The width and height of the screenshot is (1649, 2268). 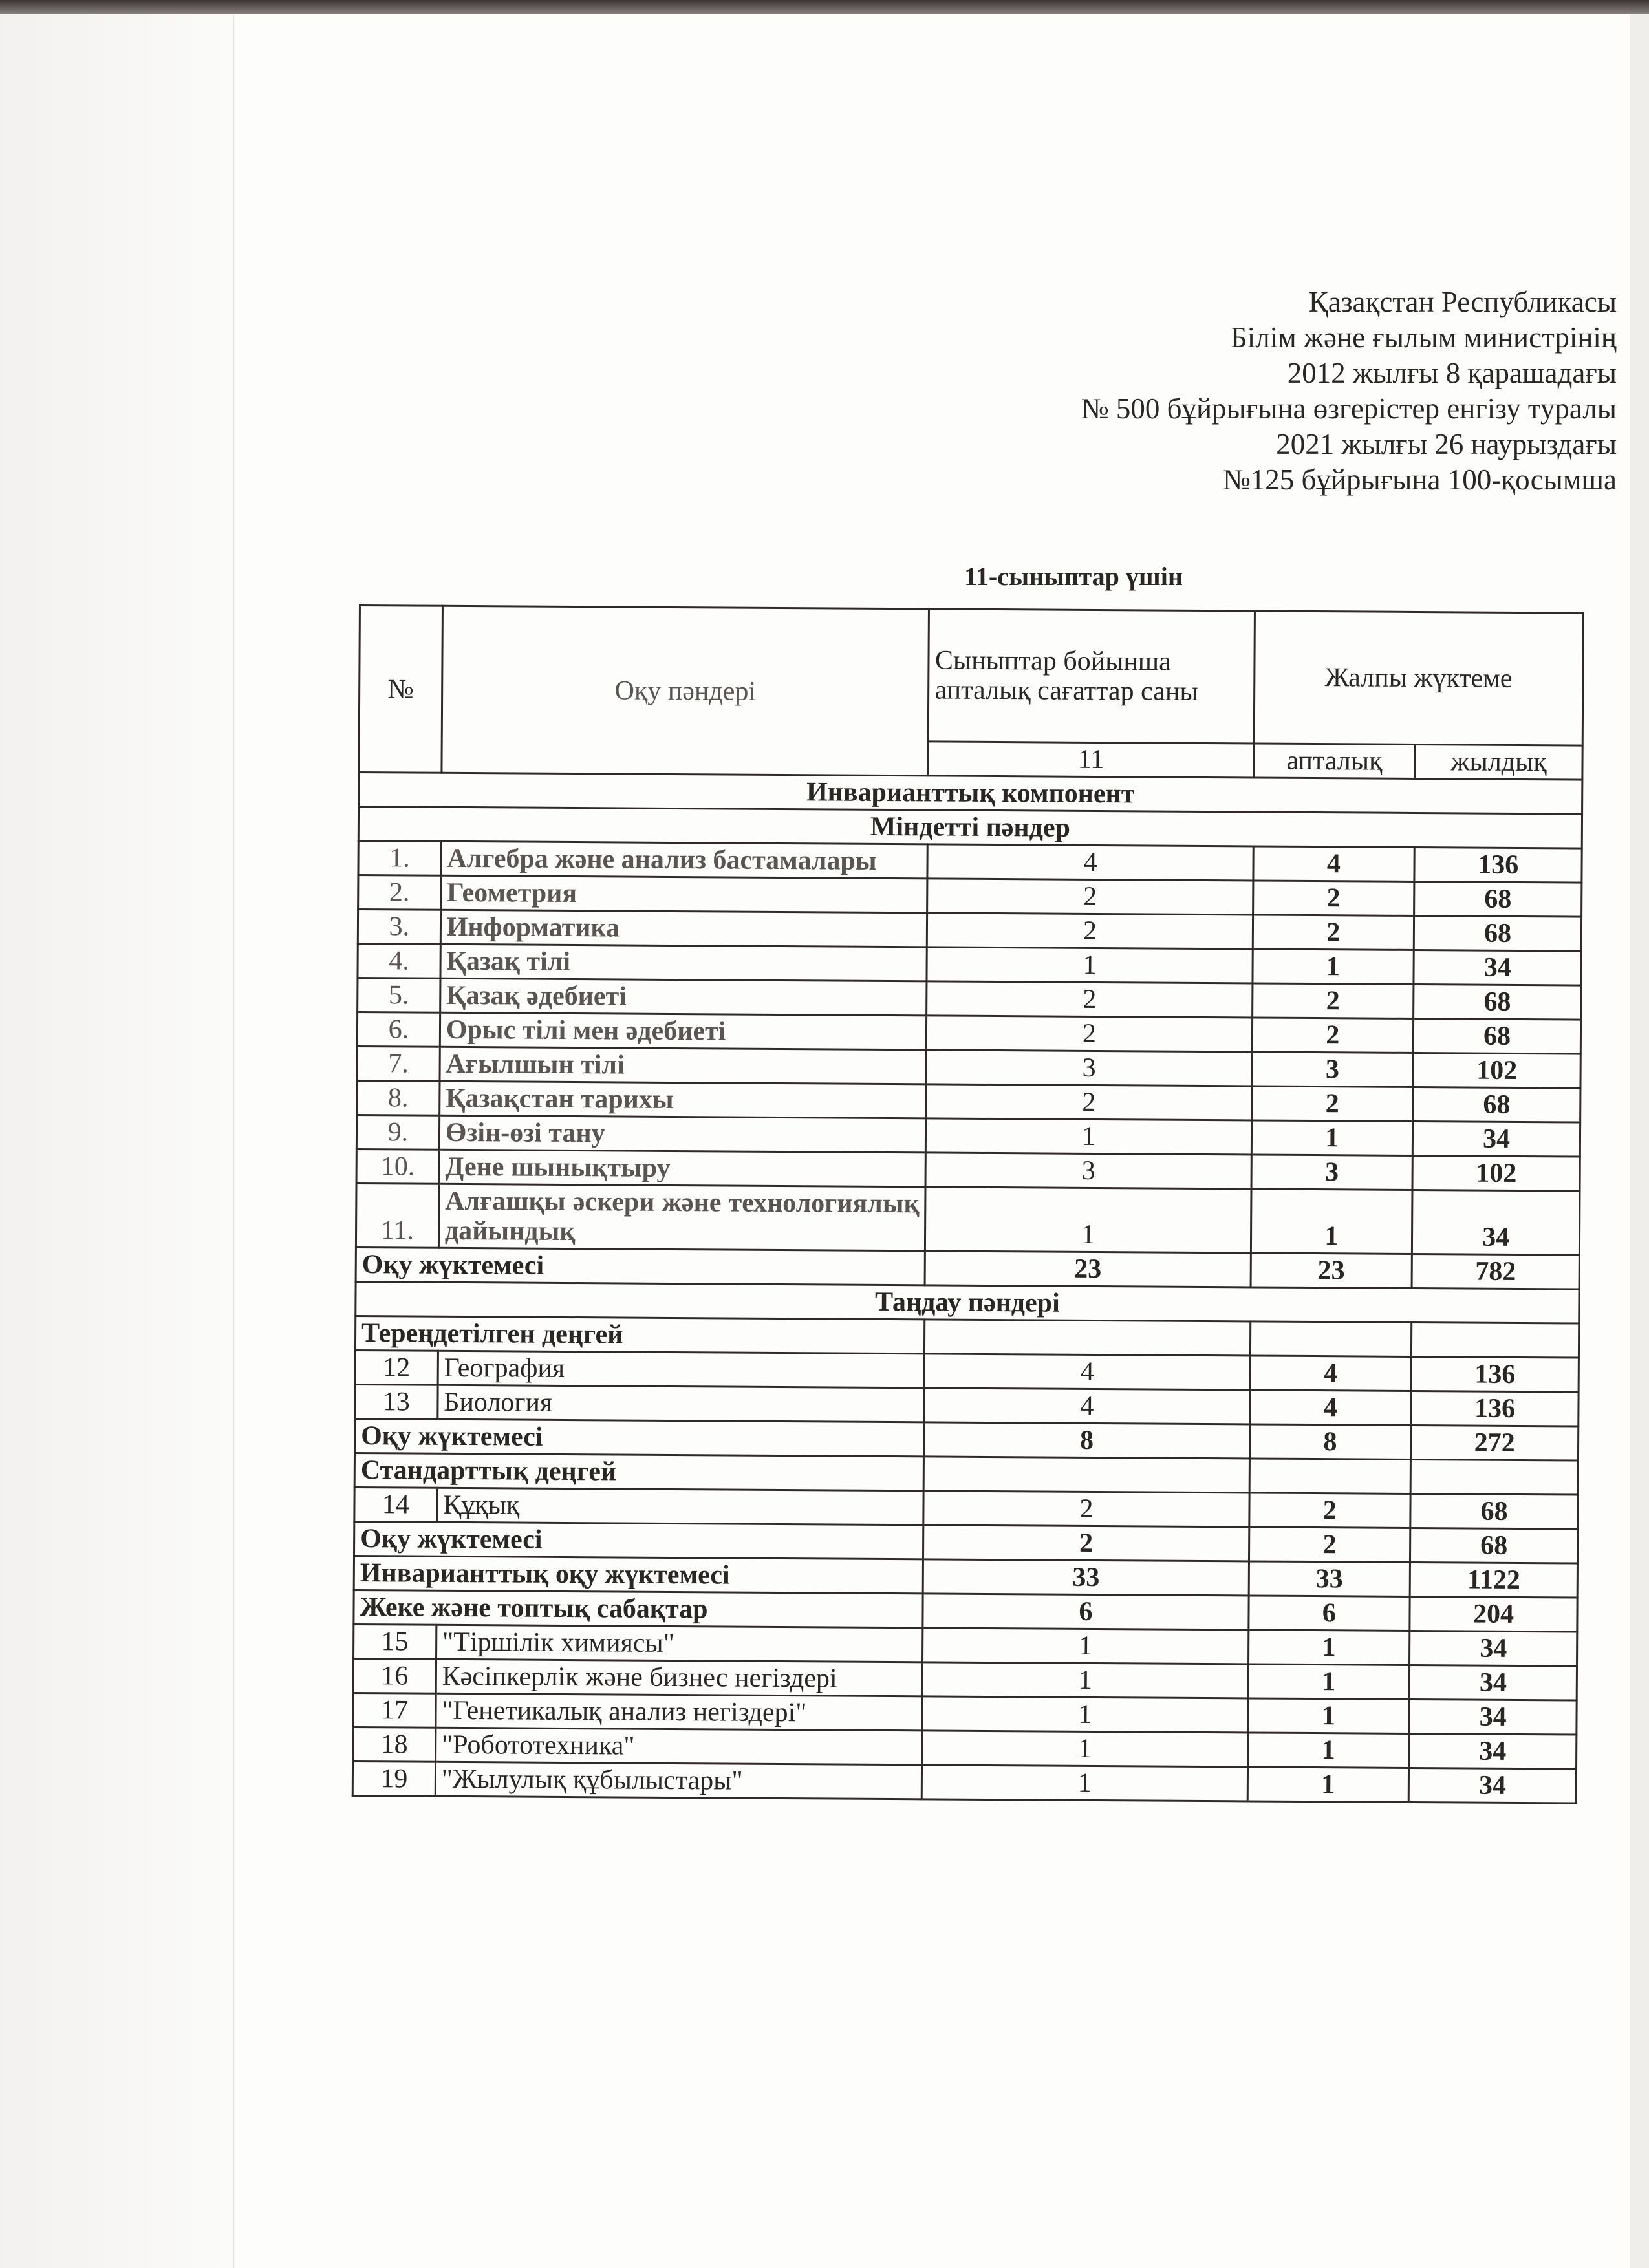 I want to click on header-weekly-by-class: Сыныптар бойынша апталық сағаттар саны, so click(x=1091, y=676).